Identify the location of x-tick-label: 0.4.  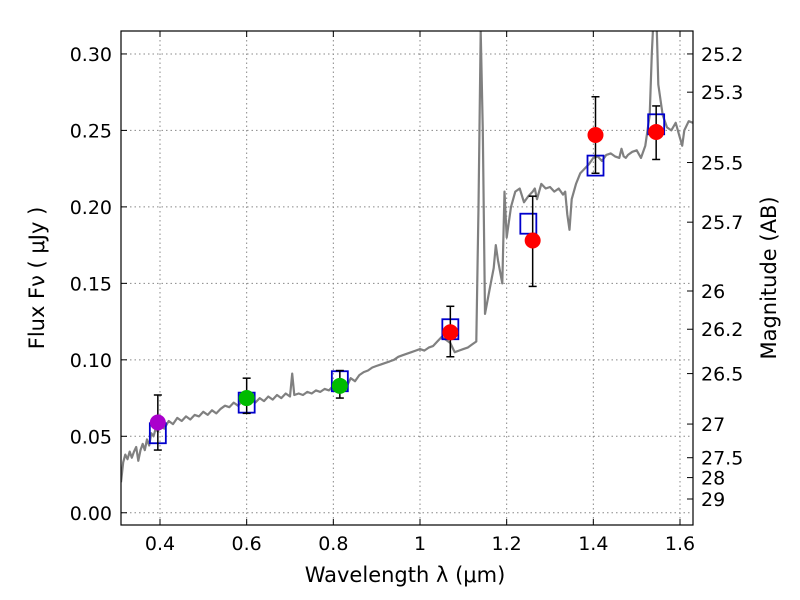
(160, 544).